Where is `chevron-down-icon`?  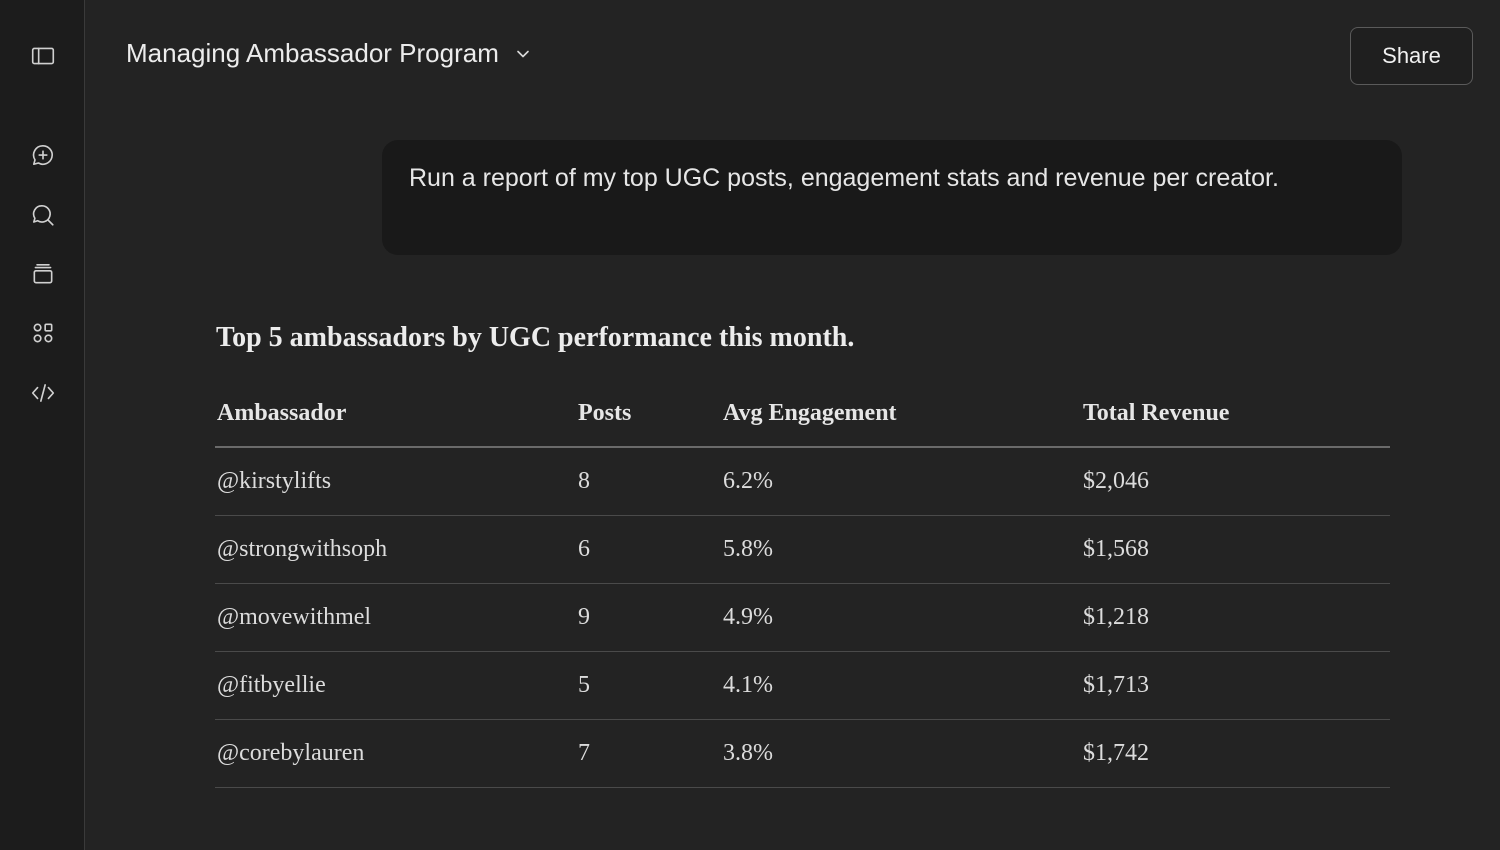
chevron-down-icon is located at coordinates (523, 53).